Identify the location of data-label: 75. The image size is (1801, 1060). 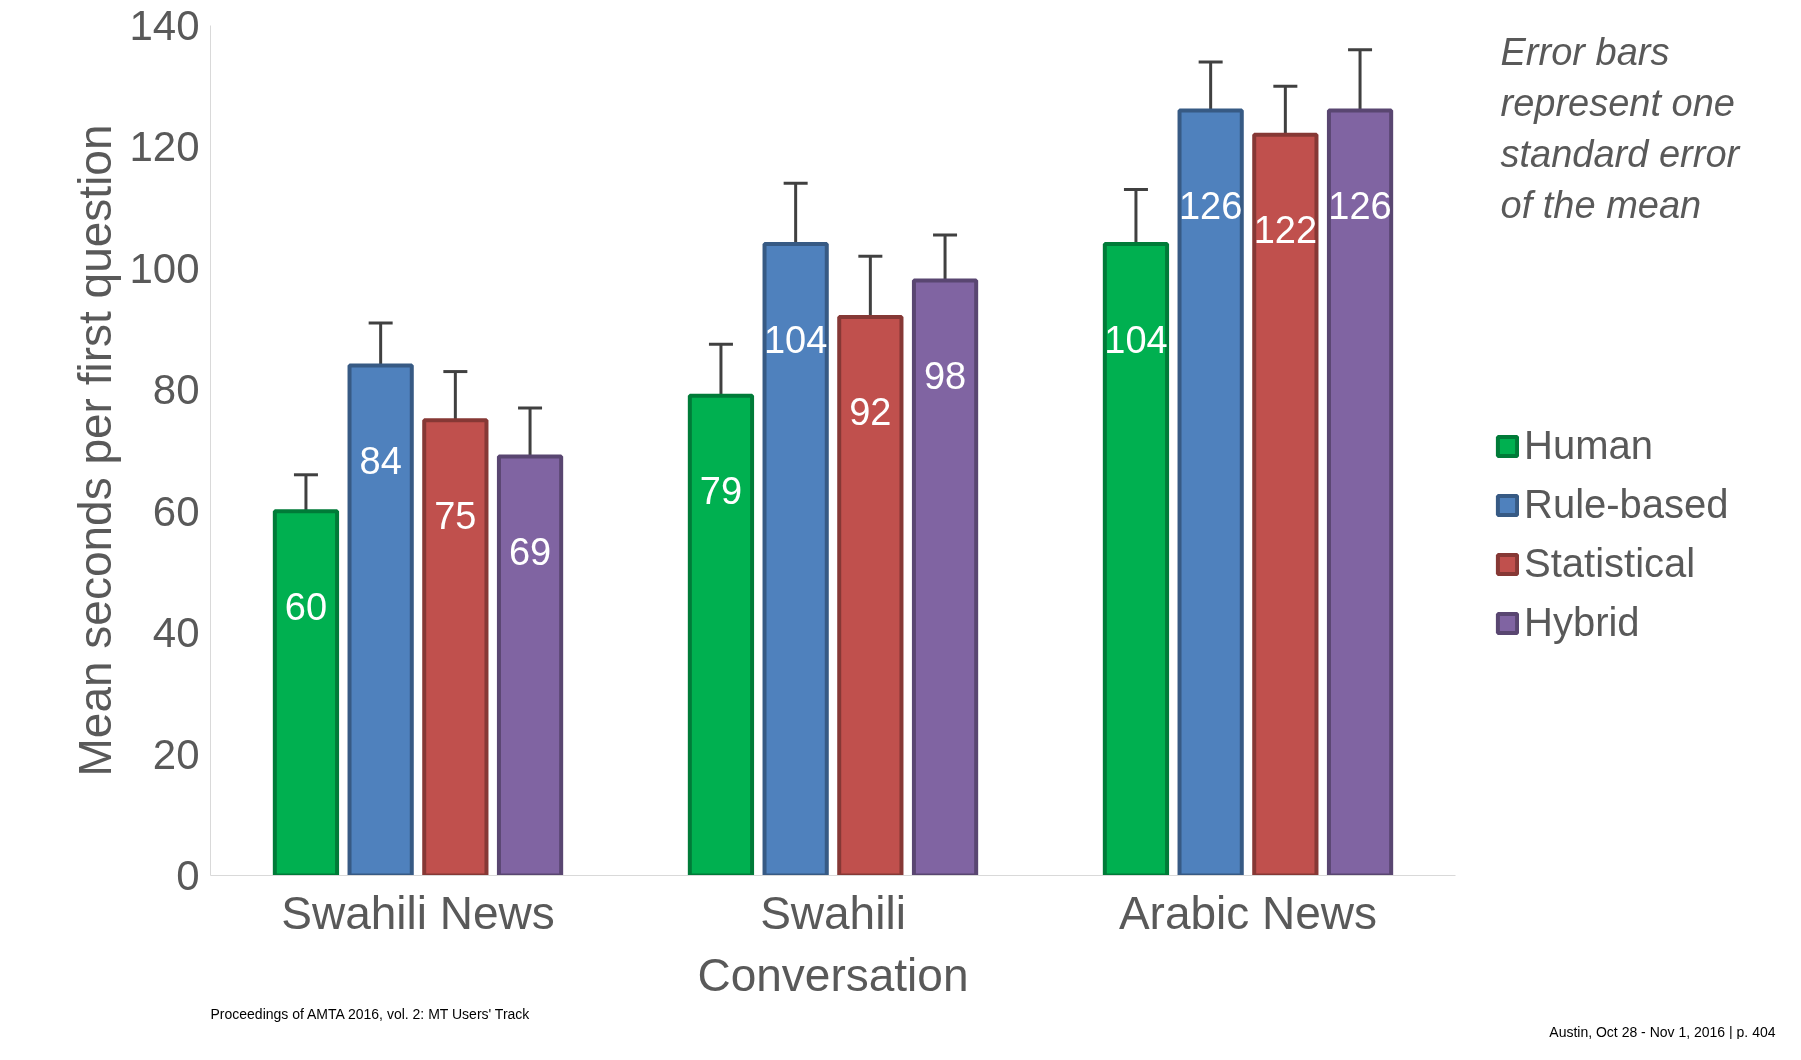
(455, 515).